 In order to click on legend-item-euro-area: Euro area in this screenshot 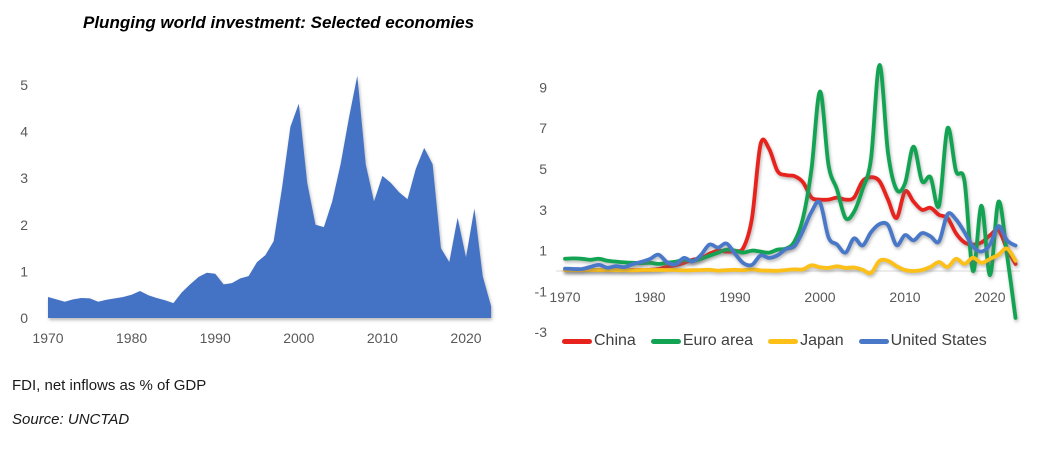, I will do `click(702, 341)`.